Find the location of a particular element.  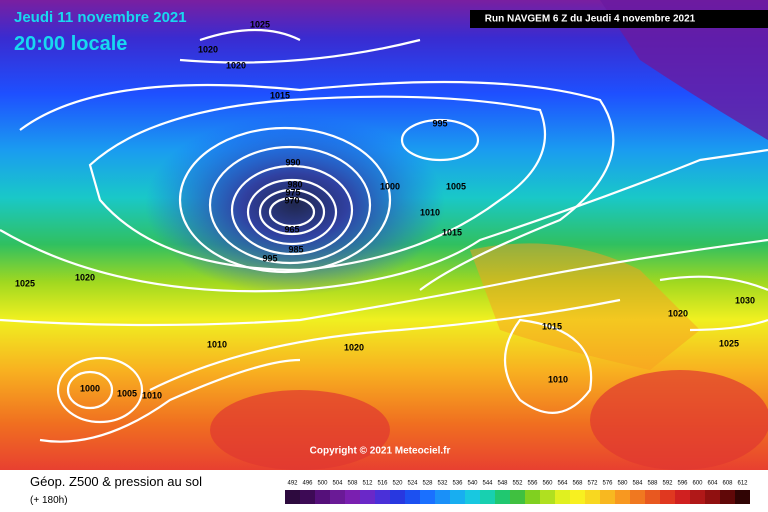

scale-label: 600 is located at coordinates (697, 484).